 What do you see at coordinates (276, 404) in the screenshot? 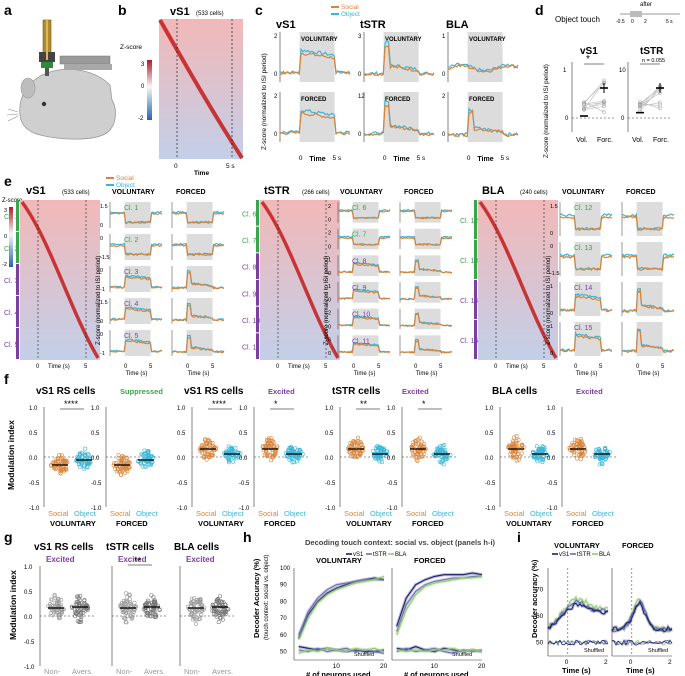
I see `f-sig: *` at bounding box center [276, 404].